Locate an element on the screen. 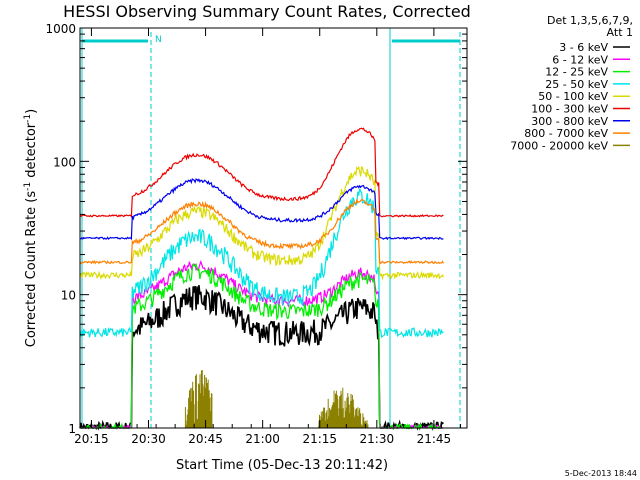 Image resolution: width=640 pixels, height=480 pixels. legend-label-5: 100 - 300 keV is located at coordinates (569, 109).